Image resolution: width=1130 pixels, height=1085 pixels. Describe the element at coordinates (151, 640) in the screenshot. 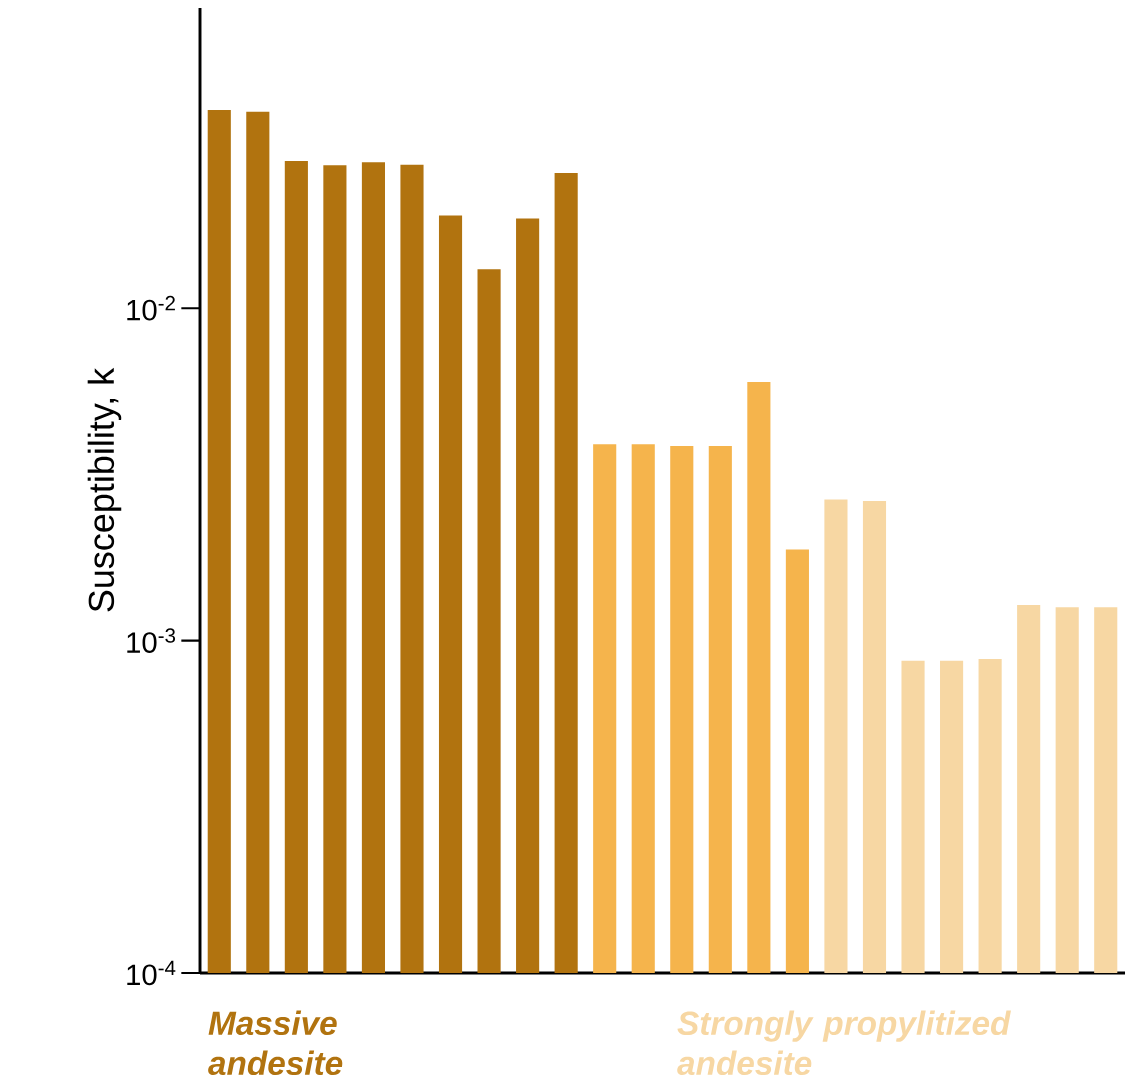

I see `y-tick-label: 10$^{-3}$` at that location.